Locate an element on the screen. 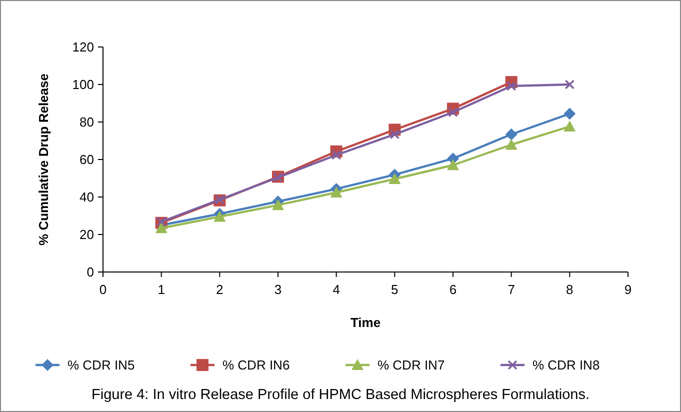  x-tick-label: 1 is located at coordinates (161, 289).